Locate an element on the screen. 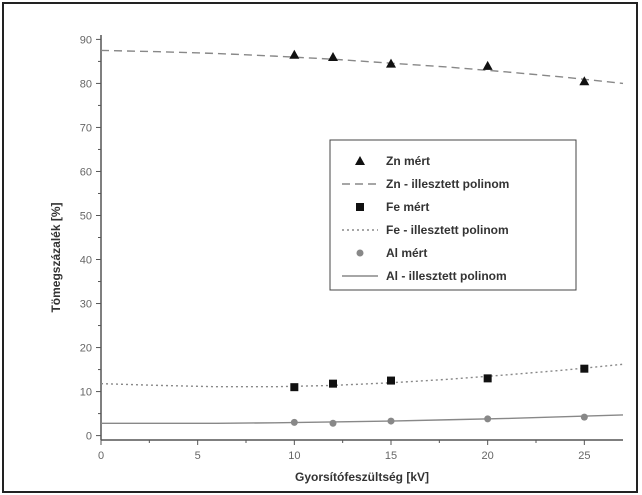 This screenshot has height=495, width=642. legend-label: Al - illesztett polinom is located at coordinates (446, 276).